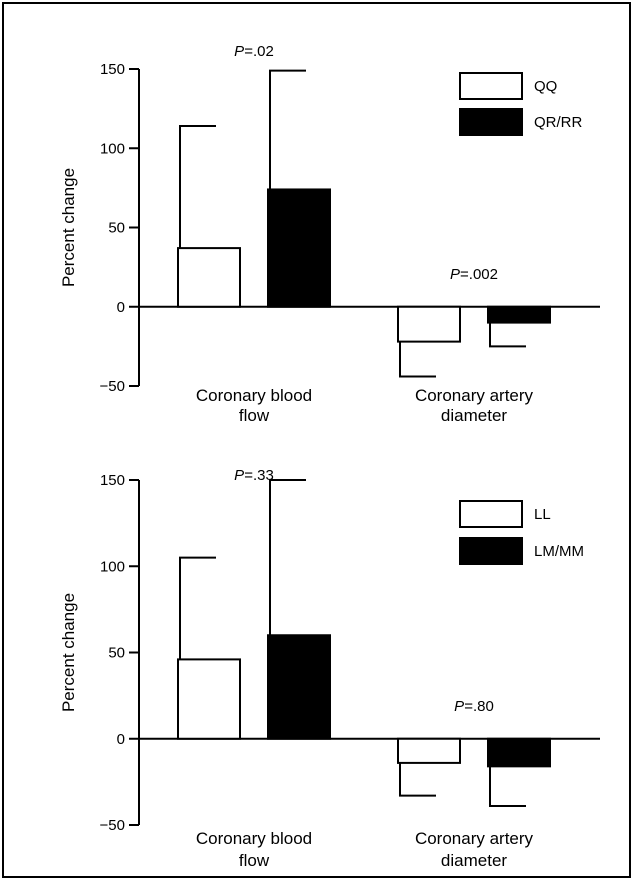  Describe the element at coordinates (542, 514) in the screenshot. I see `legend-label: LL` at that location.